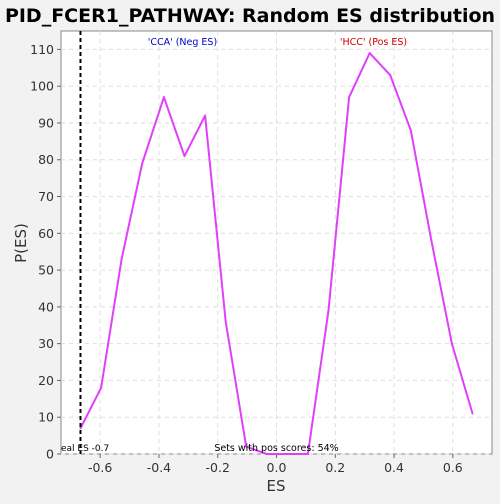 This screenshot has height=504, width=500. Describe the element at coordinates (276, 486) in the screenshot. I see `x-axis-label: ES` at that location.